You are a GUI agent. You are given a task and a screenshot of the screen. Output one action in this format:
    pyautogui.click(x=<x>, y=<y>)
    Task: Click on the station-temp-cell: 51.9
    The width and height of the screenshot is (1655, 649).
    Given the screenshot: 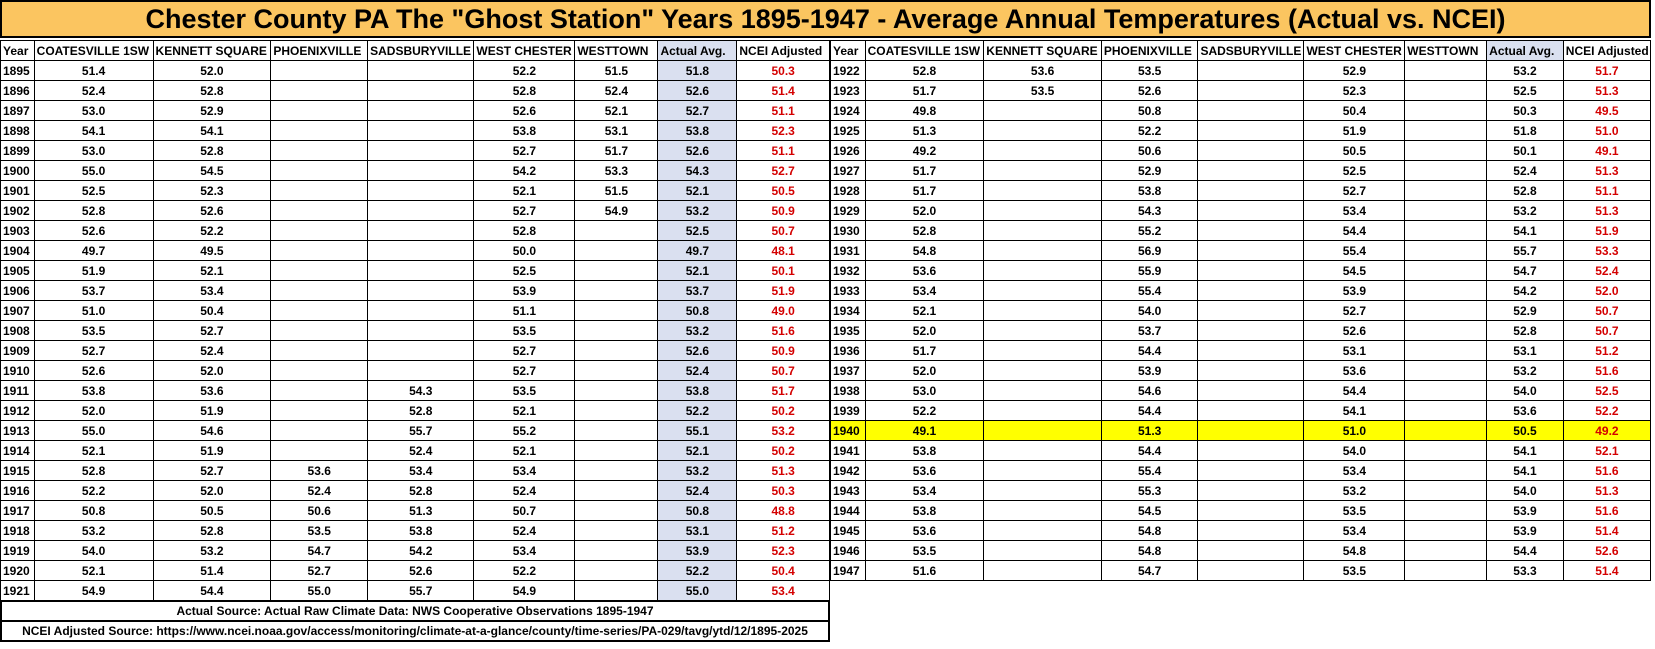 What is the action you would take?
    pyautogui.click(x=212, y=450)
    